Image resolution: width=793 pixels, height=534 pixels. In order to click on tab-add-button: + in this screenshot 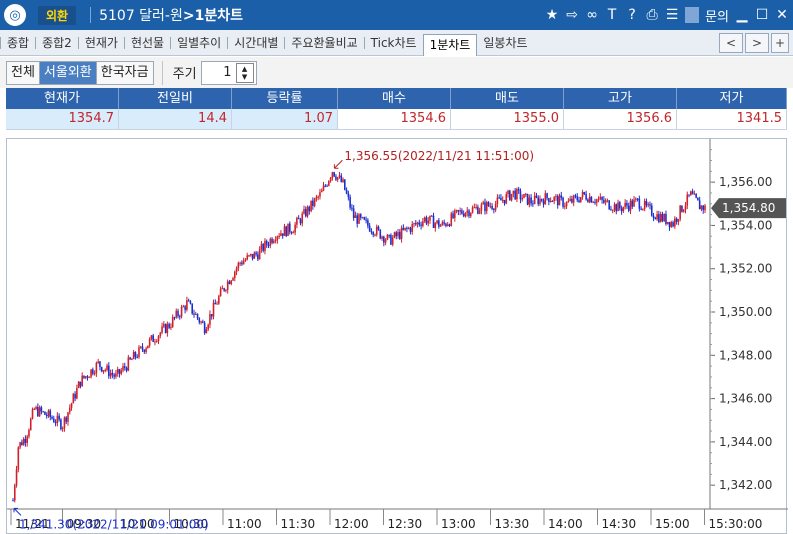, I will do `click(780, 43)`.